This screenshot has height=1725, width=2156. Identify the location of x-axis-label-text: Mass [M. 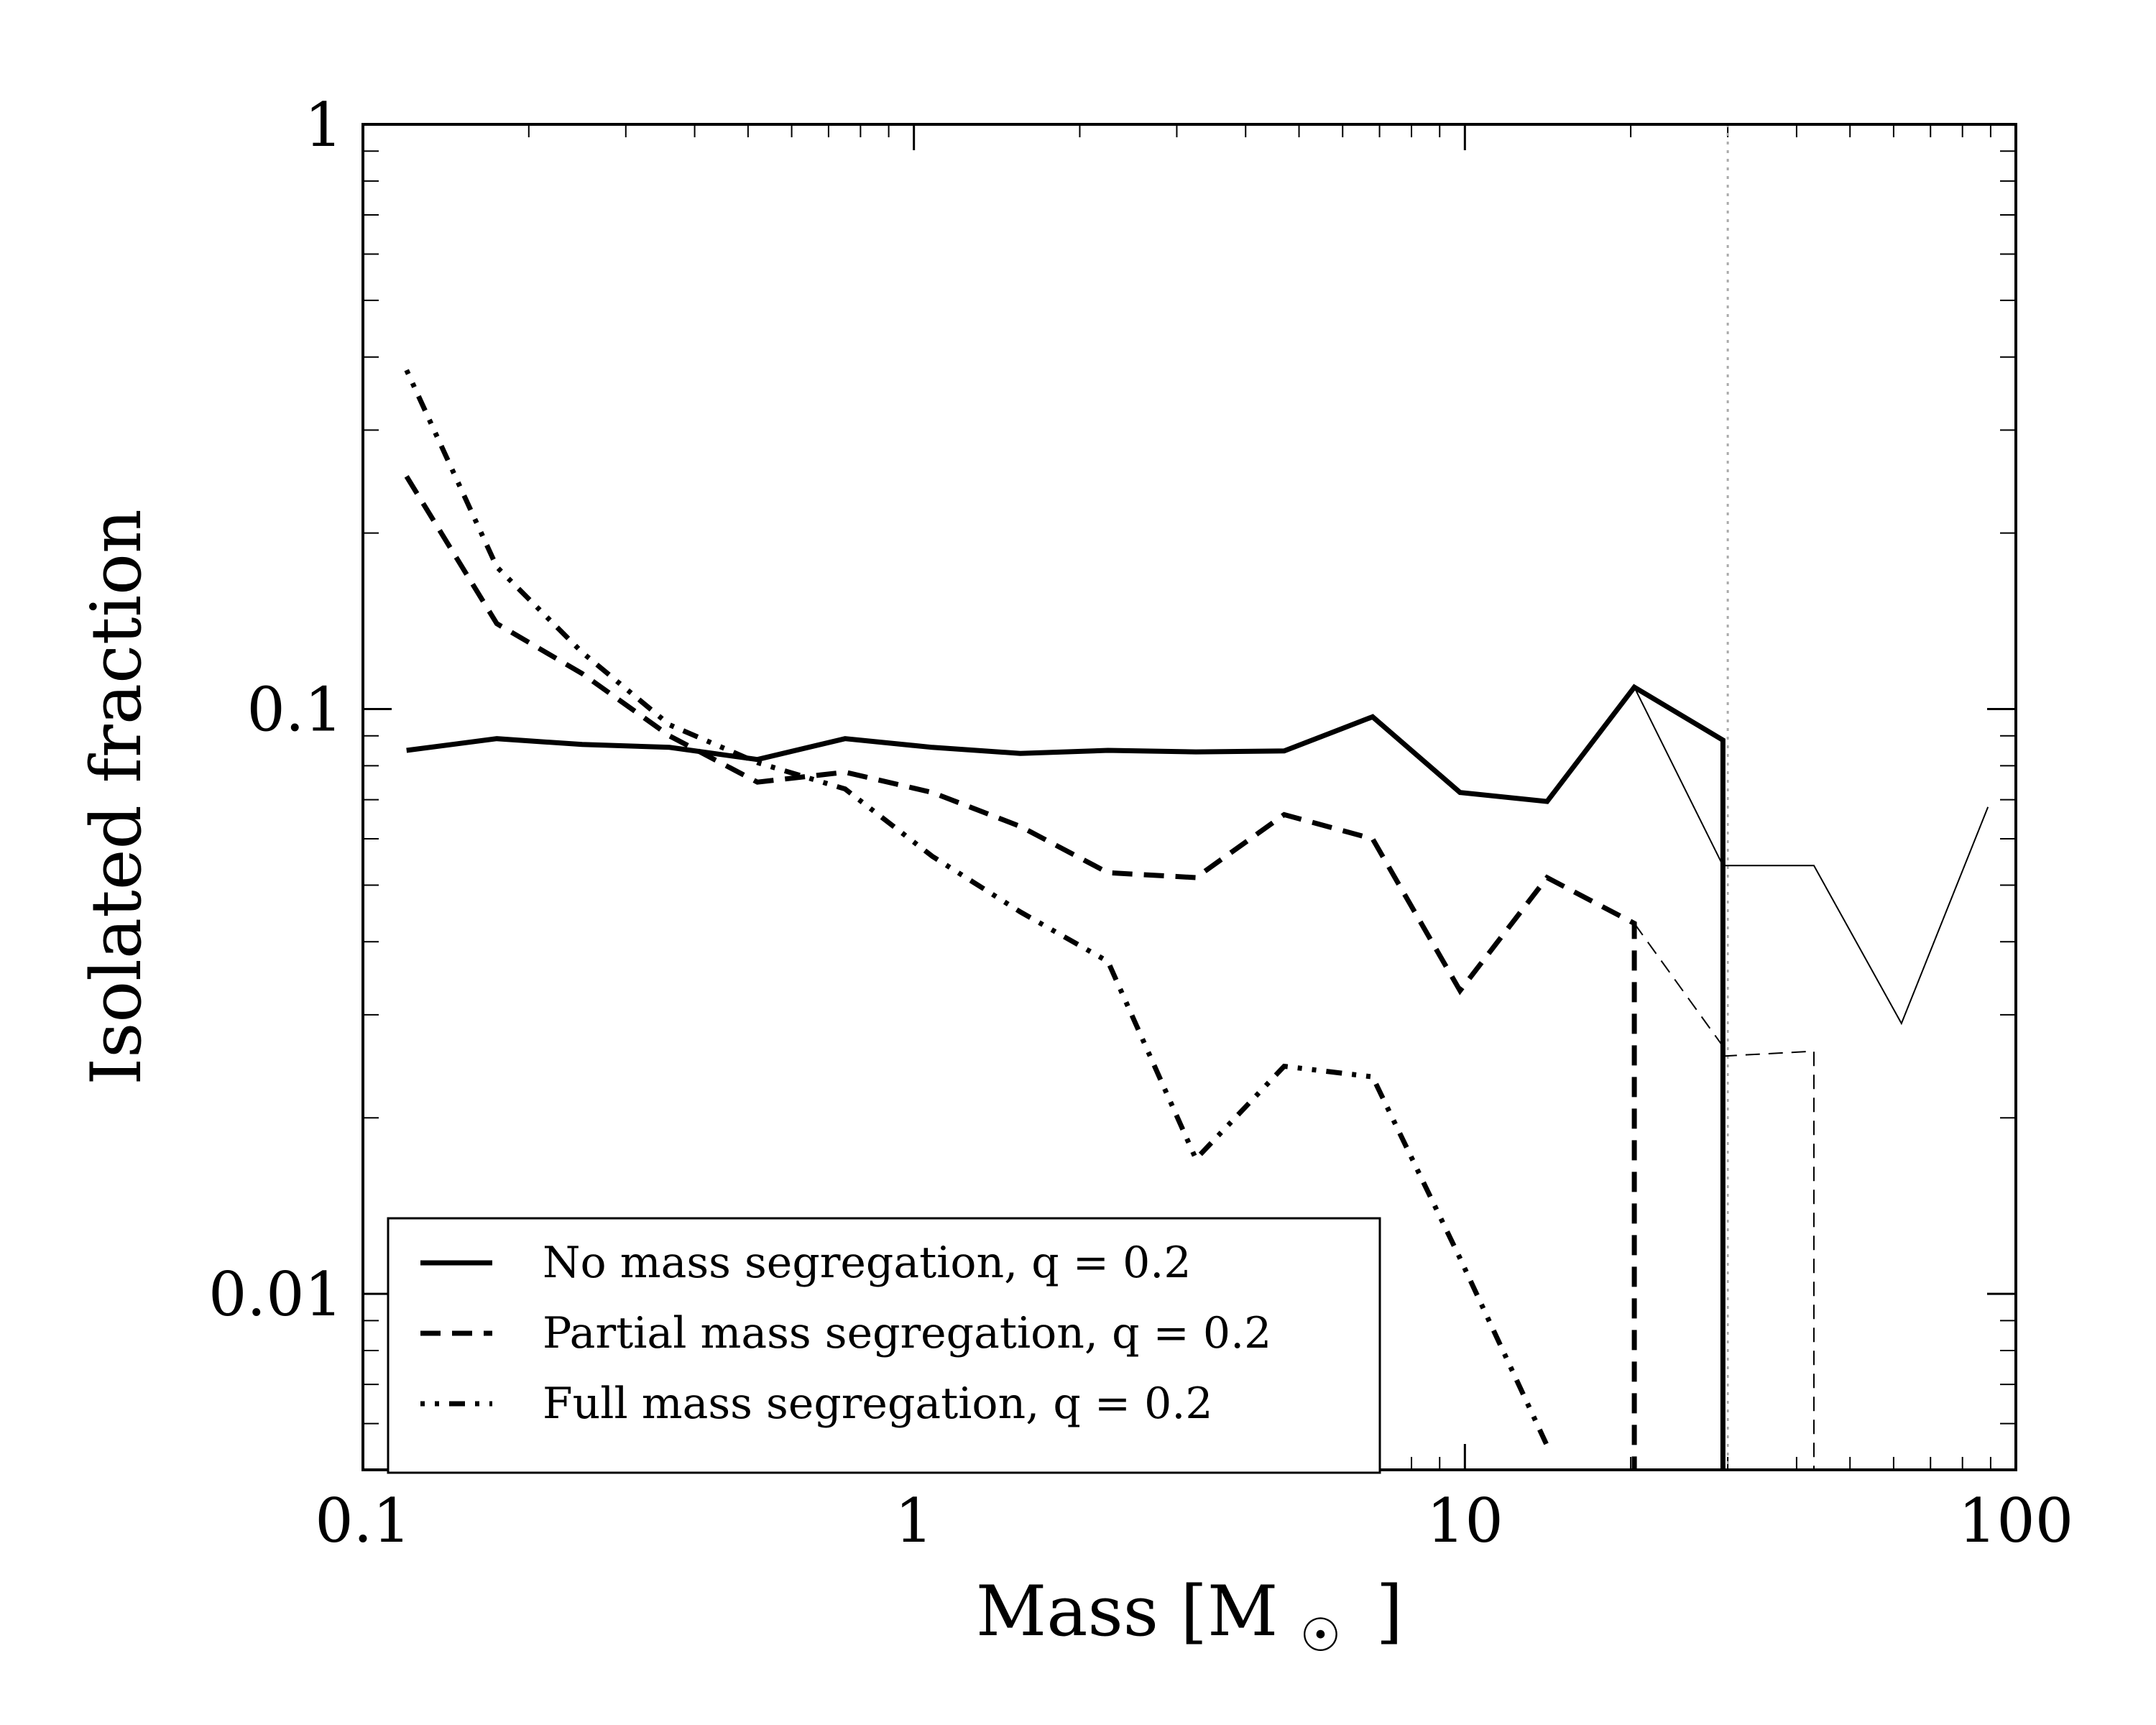
(1127, 1611).